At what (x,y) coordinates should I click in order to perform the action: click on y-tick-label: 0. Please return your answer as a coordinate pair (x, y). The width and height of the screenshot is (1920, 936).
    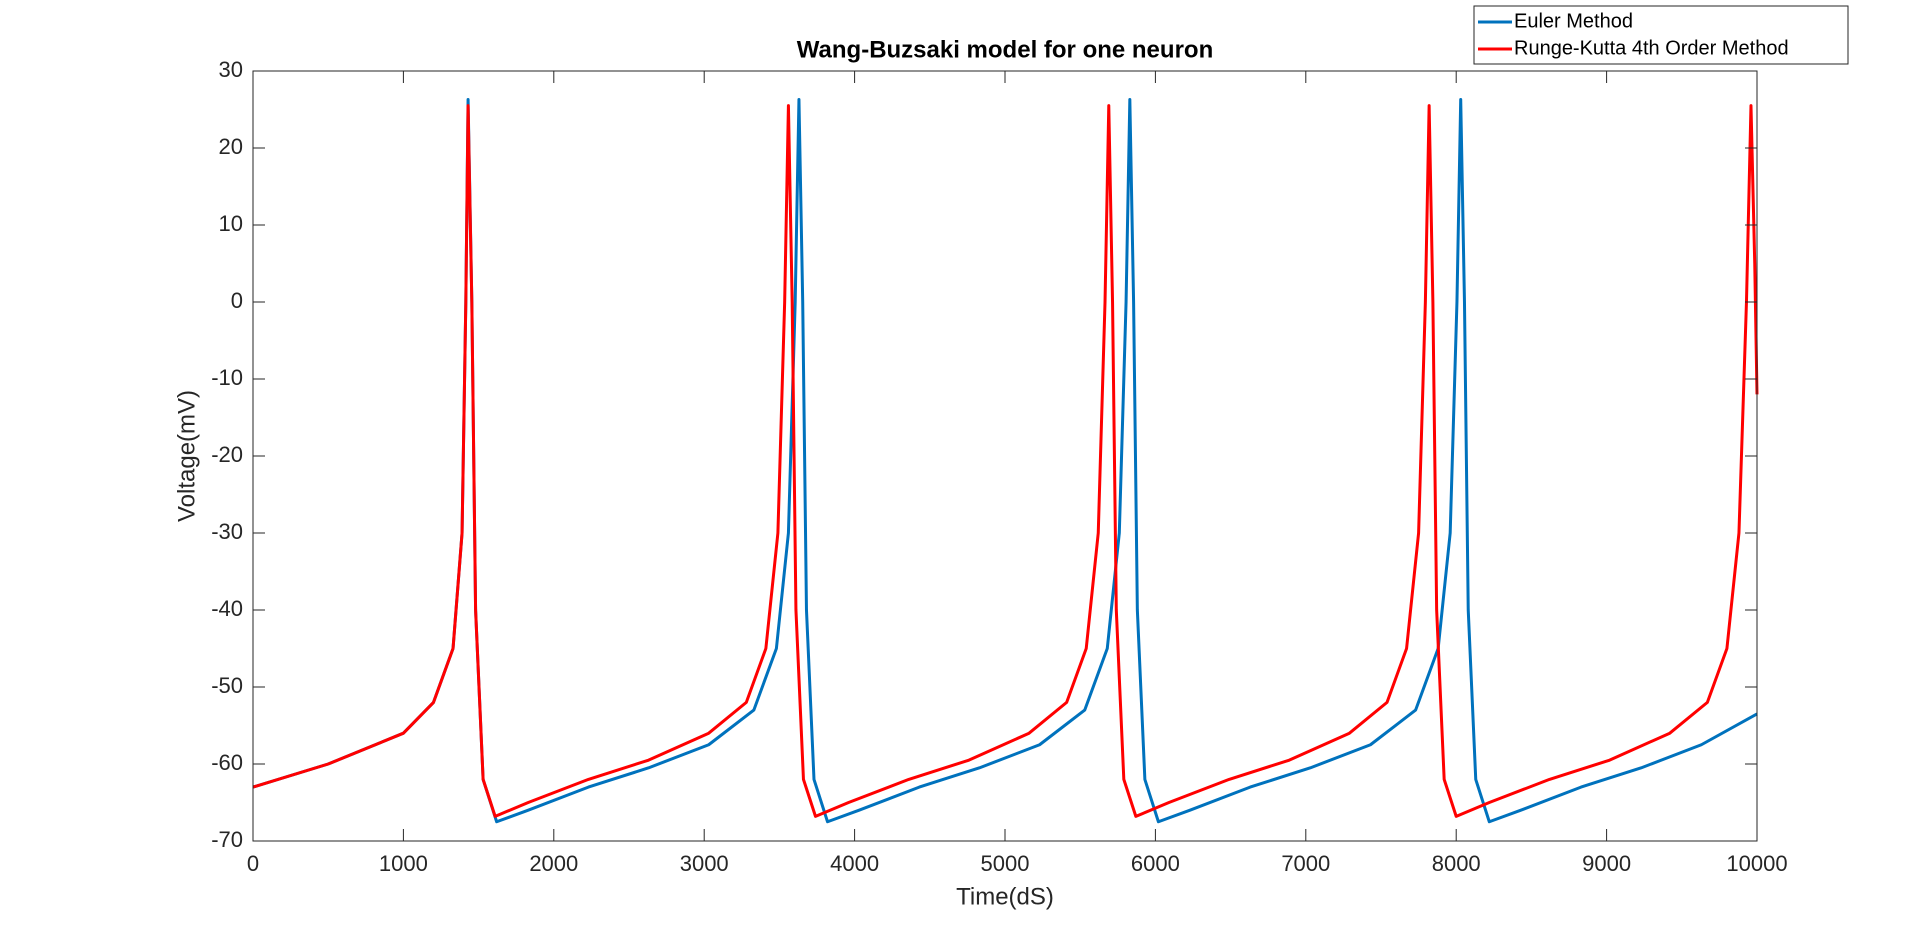
    Looking at the image, I should click on (237, 300).